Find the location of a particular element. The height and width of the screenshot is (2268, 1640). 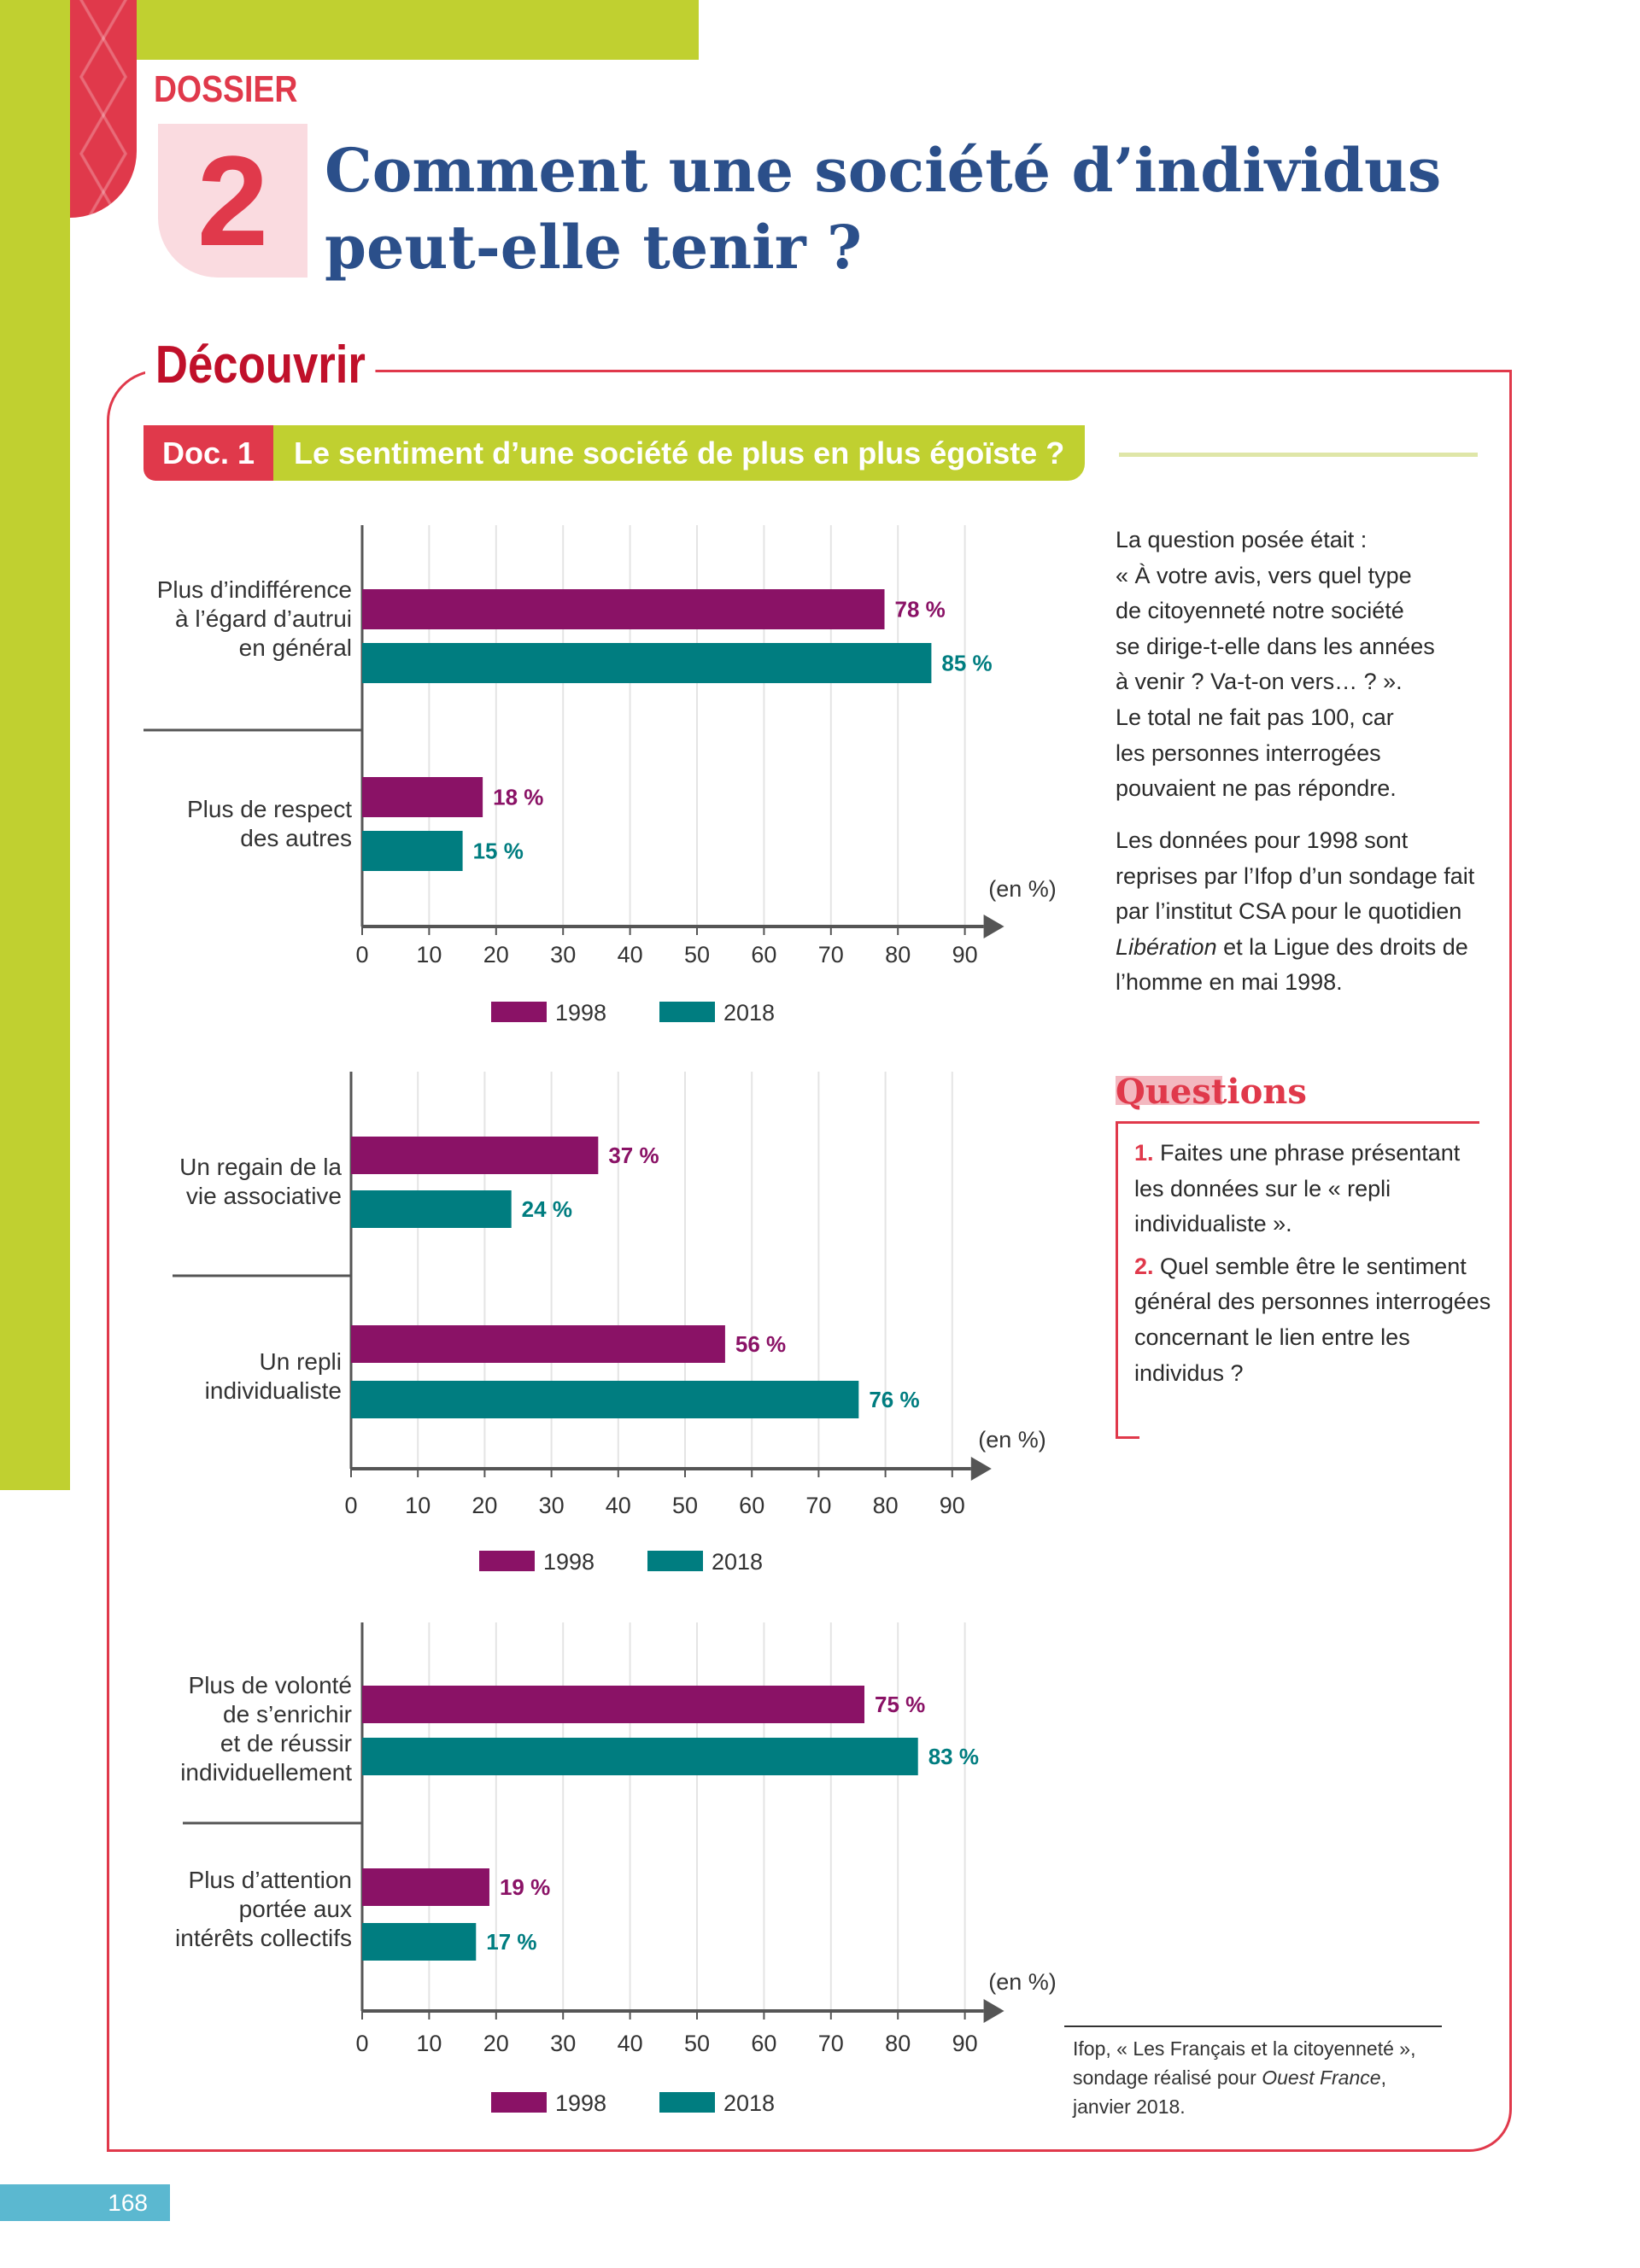

note-italic: Libération is located at coordinates (1166, 946).